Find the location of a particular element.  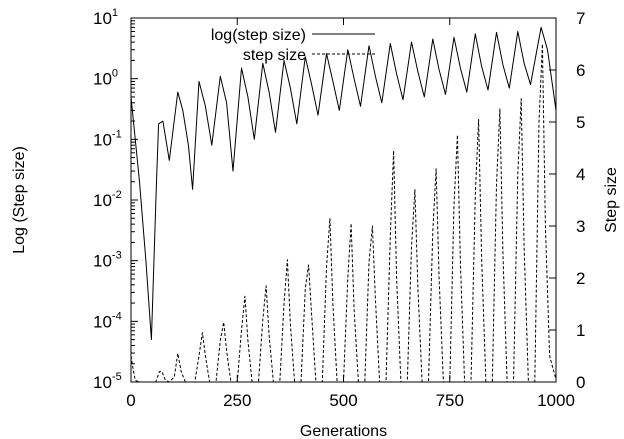

x-tick-label: 750 is located at coordinates (450, 400).